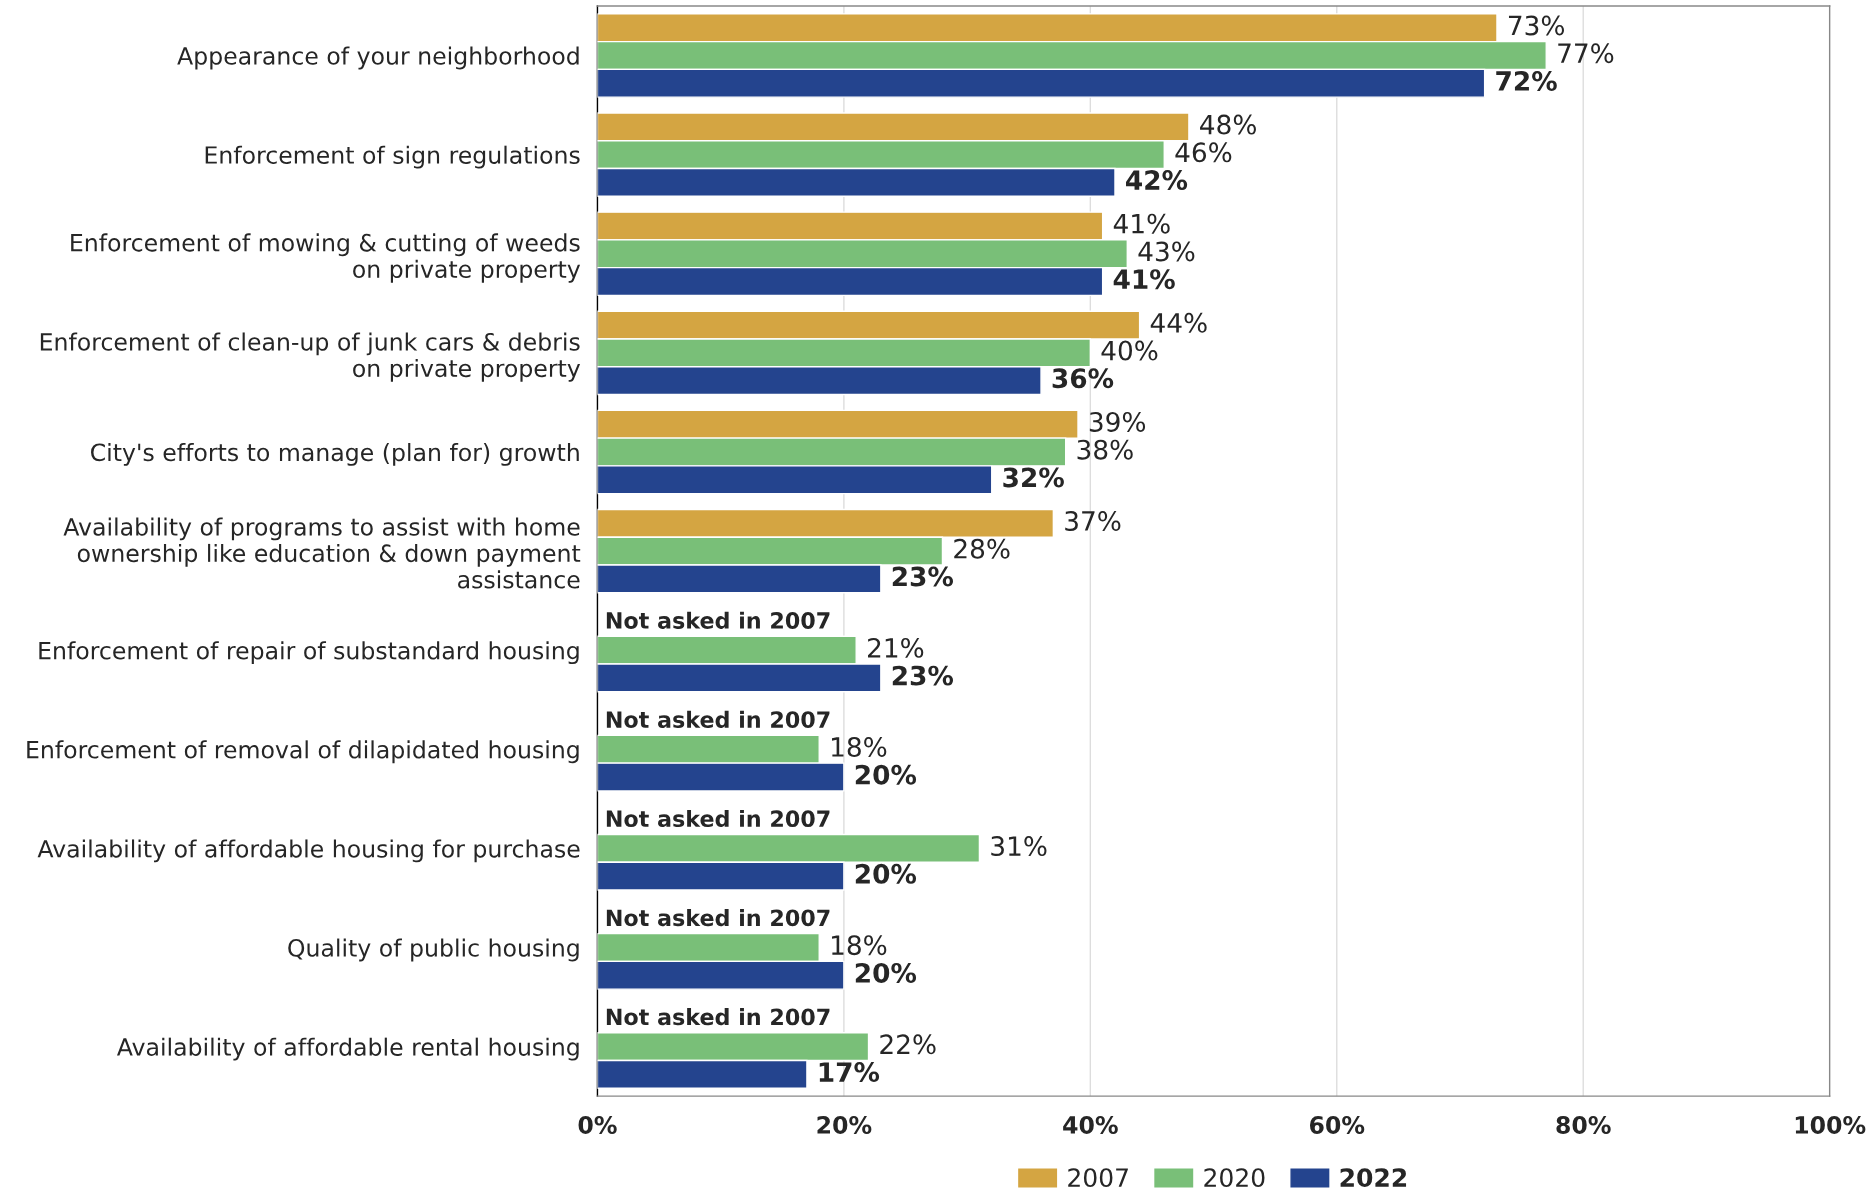  What do you see at coordinates (1166, 251) in the screenshot?
I see `data-label: 43%` at bounding box center [1166, 251].